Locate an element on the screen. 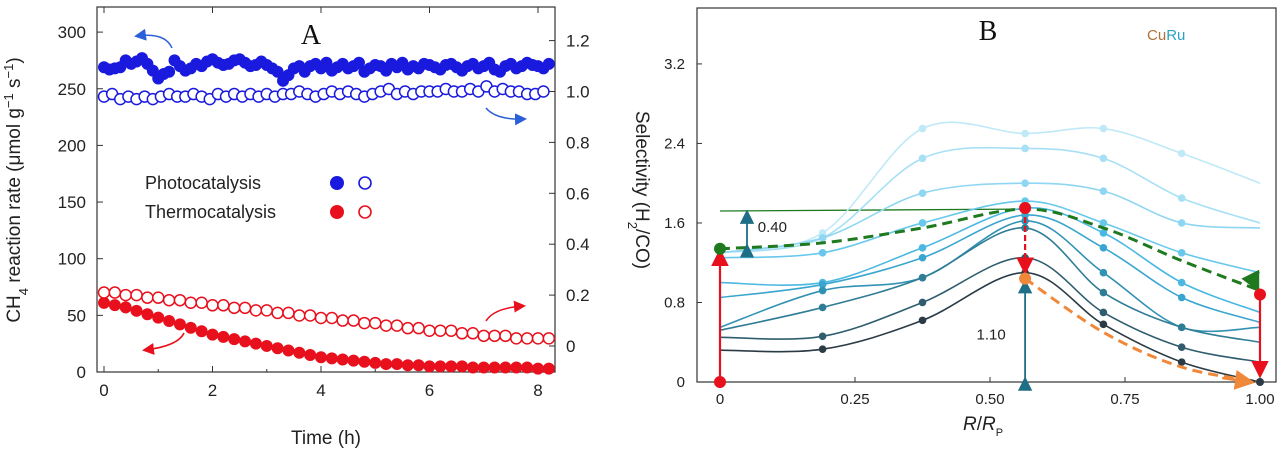 This screenshot has width=1280, height=452. y-tick-label: 150 is located at coordinates (72, 202).